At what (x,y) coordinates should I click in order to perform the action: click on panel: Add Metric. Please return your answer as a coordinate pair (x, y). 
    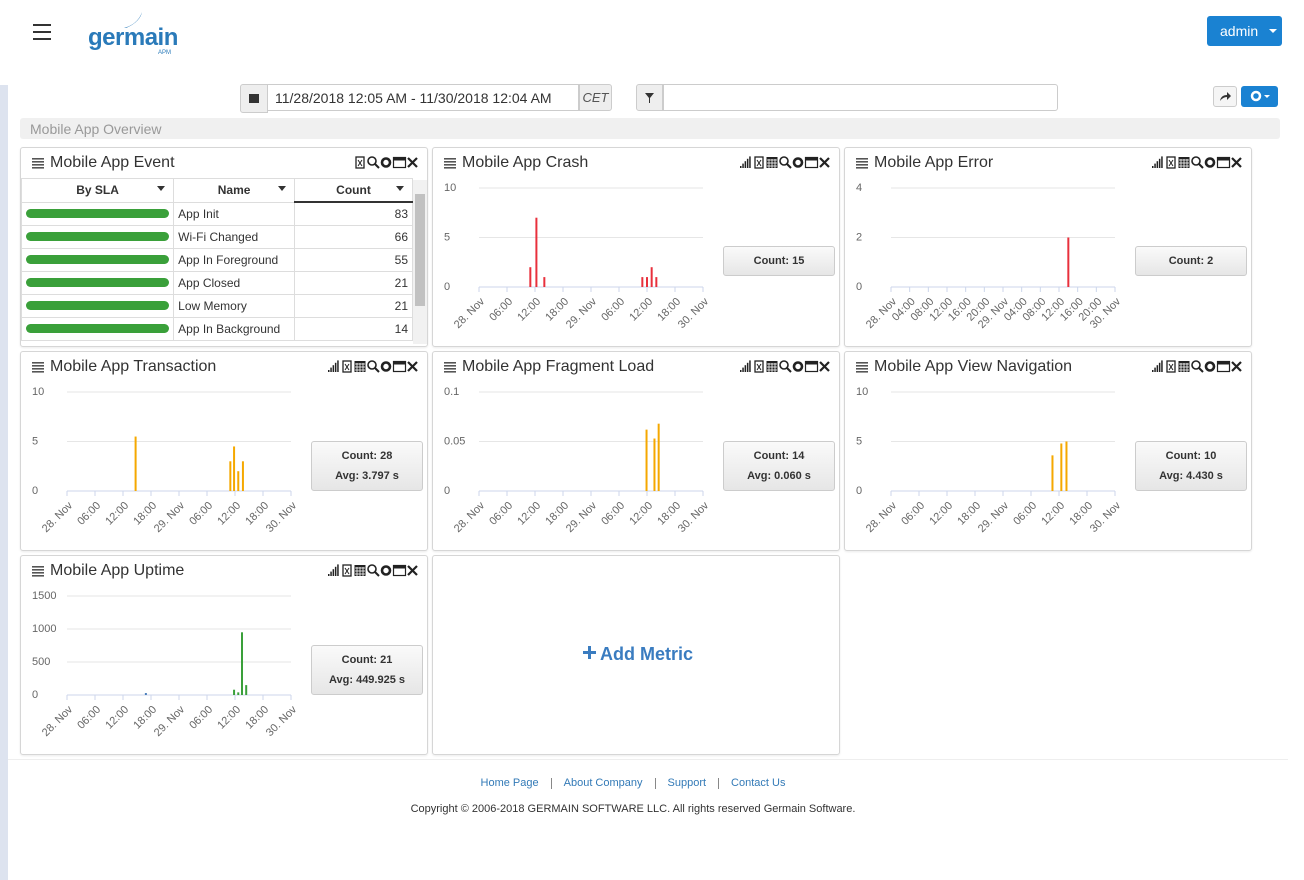
    Looking at the image, I should click on (636, 655).